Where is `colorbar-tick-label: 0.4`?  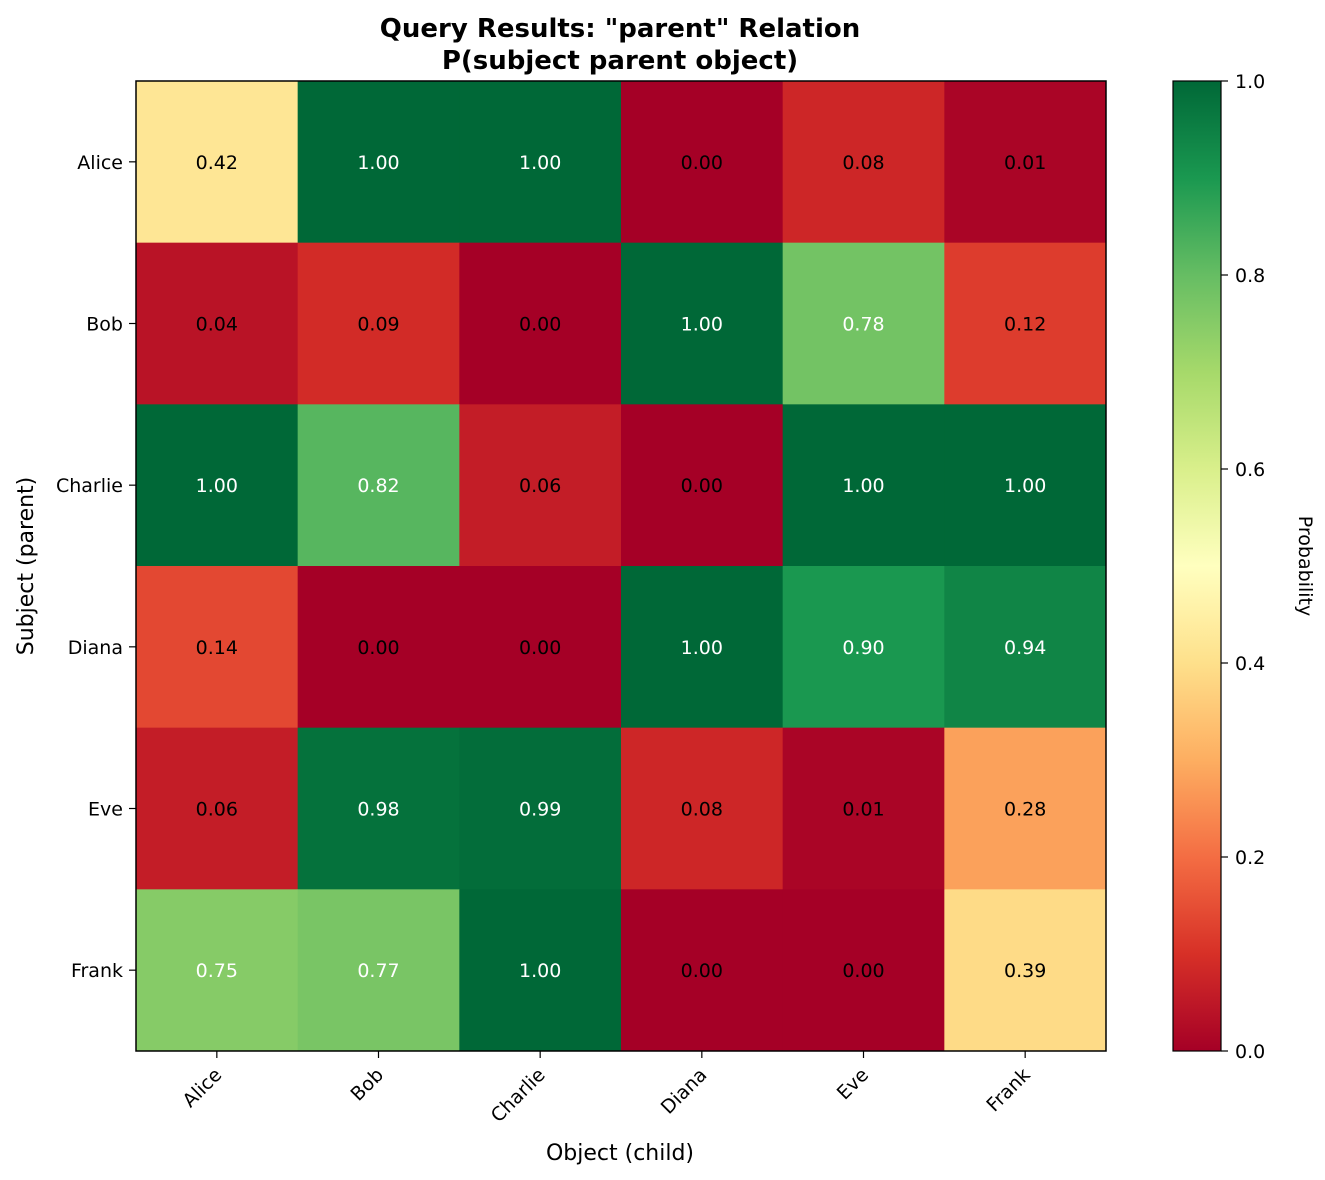 colorbar-tick-label: 0.4 is located at coordinates (1250, 664).